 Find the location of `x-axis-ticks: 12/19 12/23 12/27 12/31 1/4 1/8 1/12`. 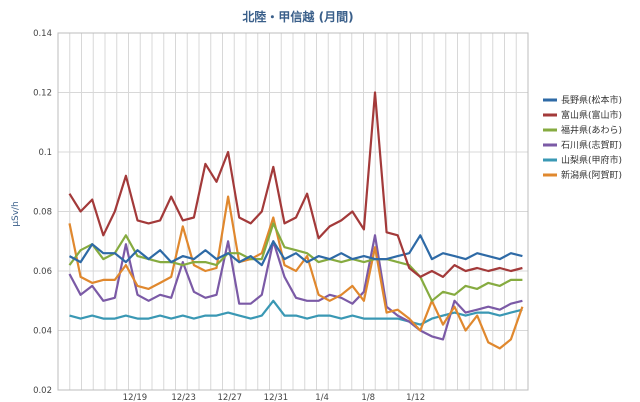

x-axis-ticks: 12/19 12/23 12/27 12/31 1/4 1/8 1/12 is located at coordinates (274, 397).